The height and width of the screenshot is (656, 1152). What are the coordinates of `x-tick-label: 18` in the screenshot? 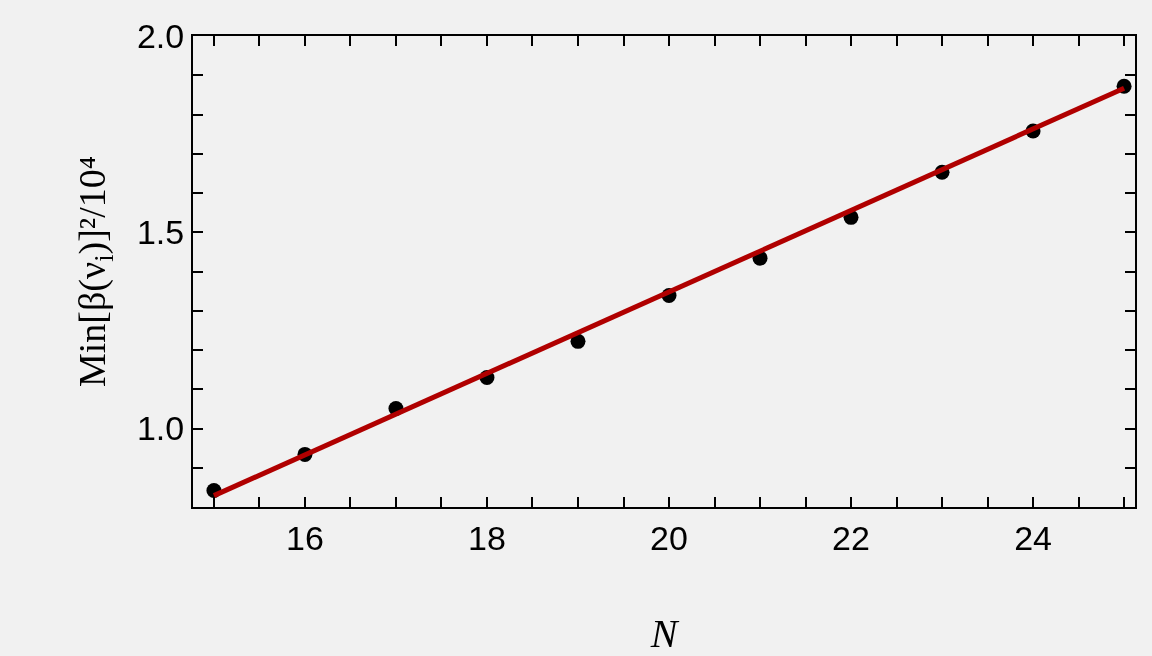 It's located at (487, 537).